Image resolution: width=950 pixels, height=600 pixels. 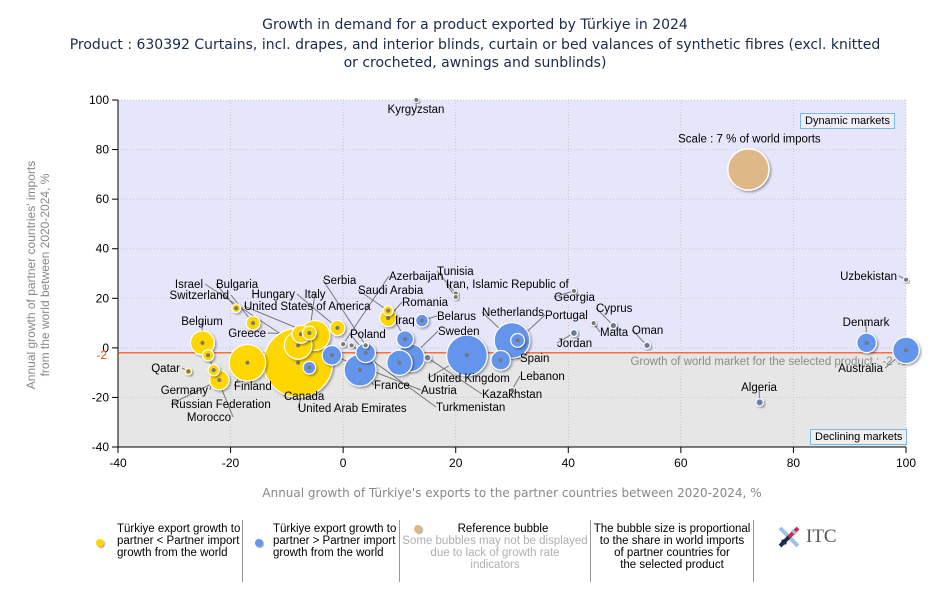 What do you see at coordinates (209, 418) in the screenshot?
I see `bubble-label: Morocco` at bounding box center [209, 418].